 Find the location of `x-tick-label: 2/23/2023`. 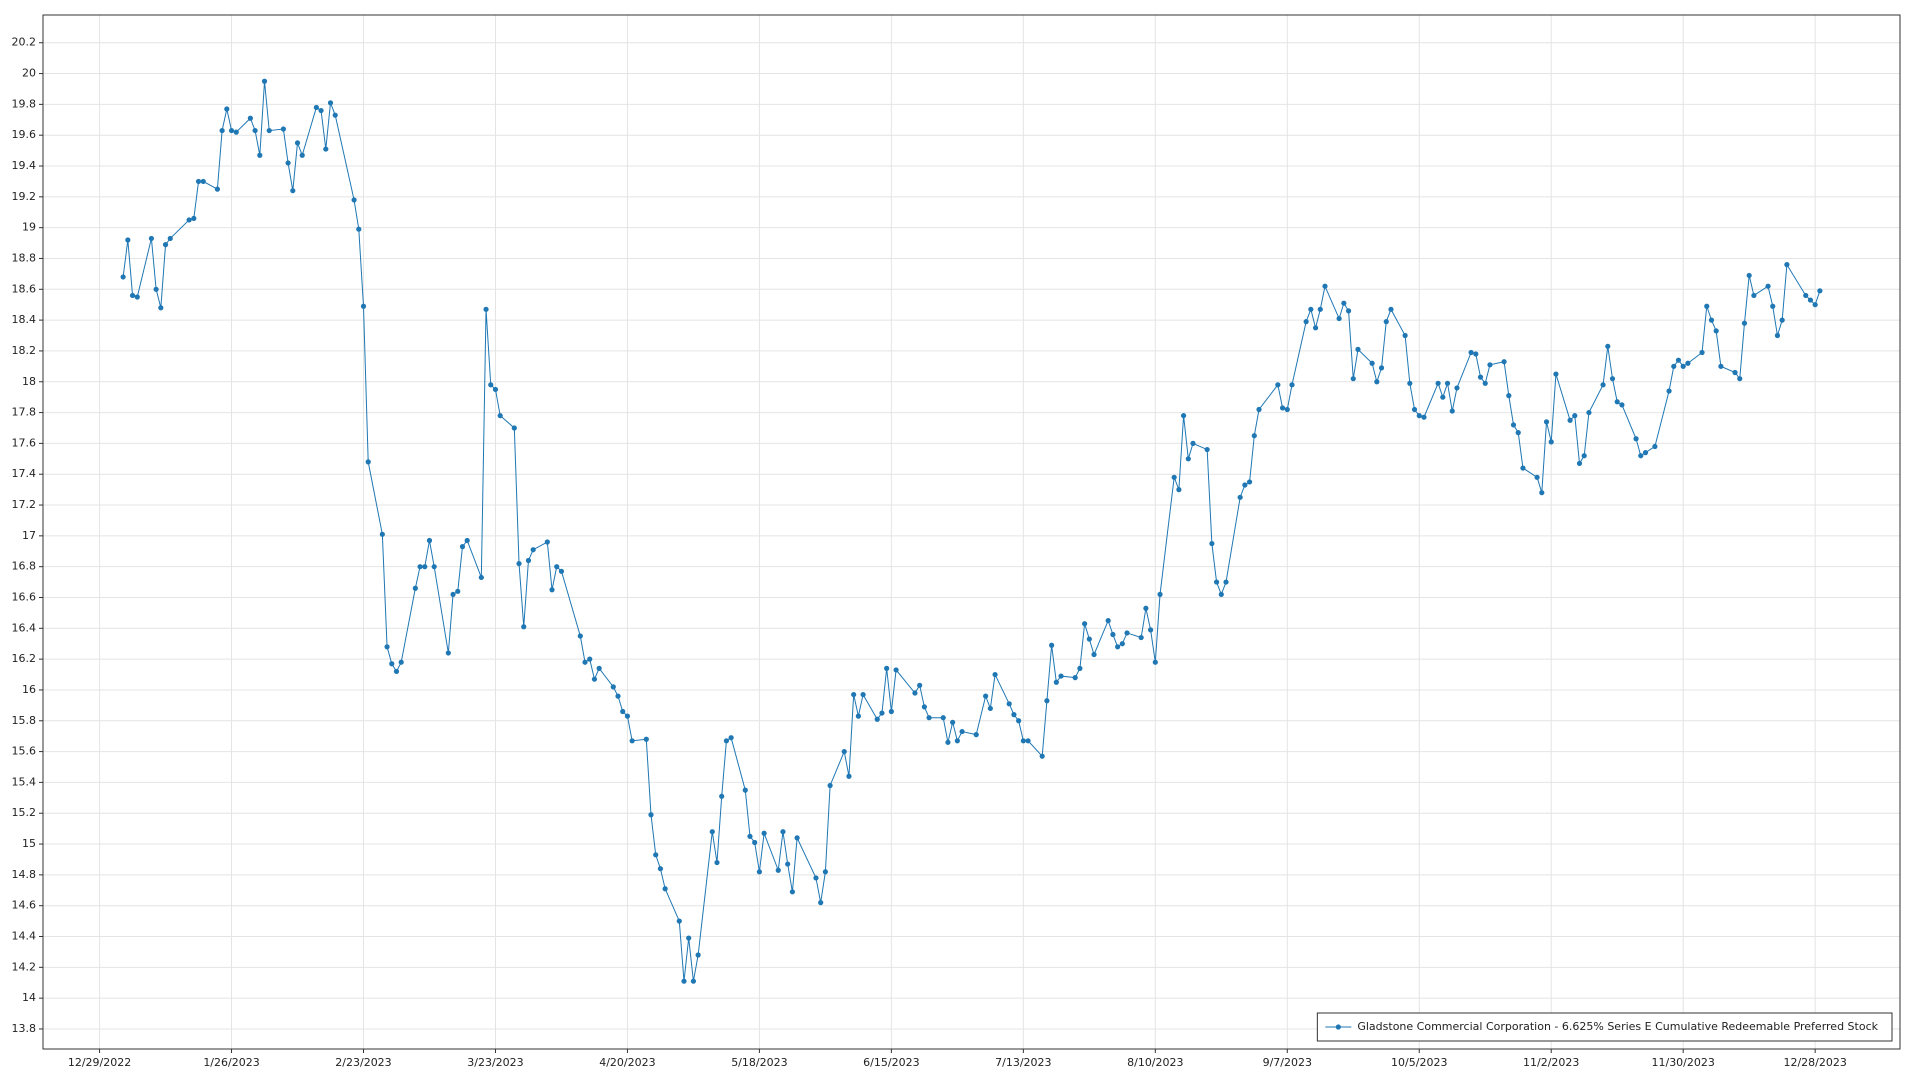

x-tick-label: 2/23/2023 is located at coordinates (363, 1062).